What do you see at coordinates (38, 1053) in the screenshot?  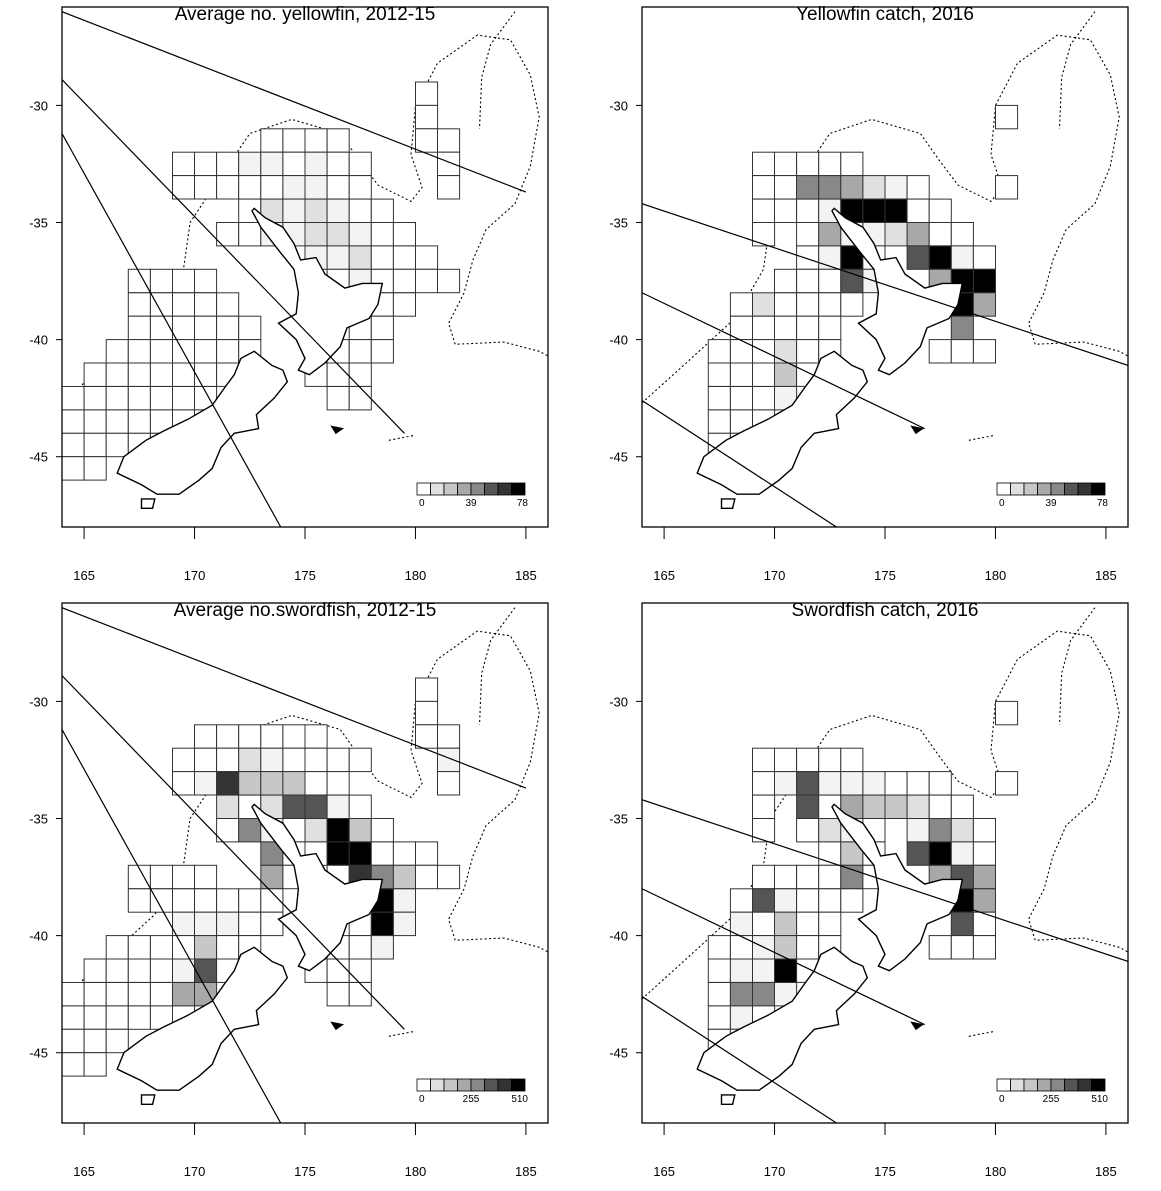 I see `y-tick-label: -45` at bounding box center [38, 1053].